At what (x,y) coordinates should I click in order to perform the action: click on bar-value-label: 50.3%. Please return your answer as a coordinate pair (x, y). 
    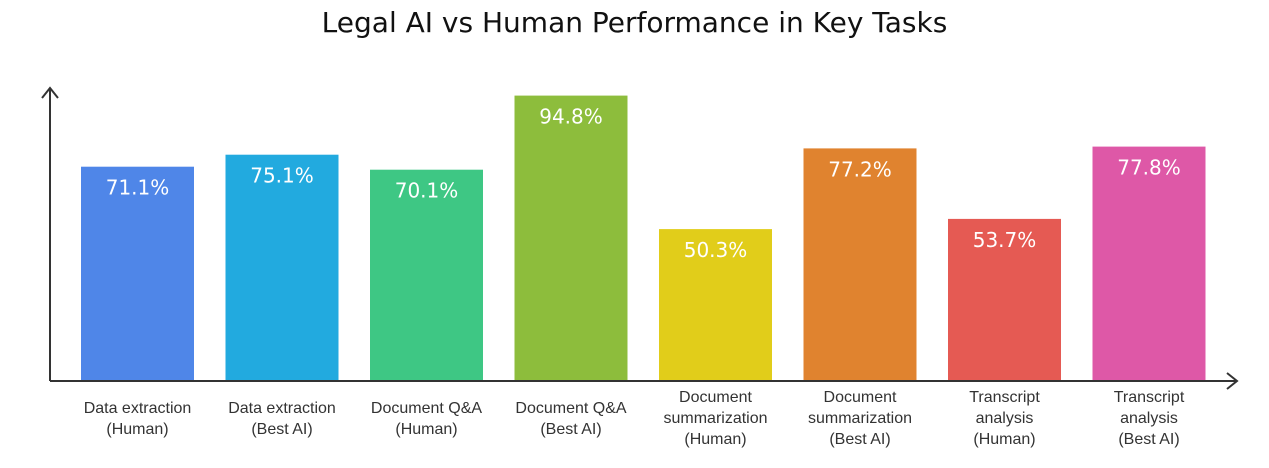
    Looking at the image, I should click on (716, 250).